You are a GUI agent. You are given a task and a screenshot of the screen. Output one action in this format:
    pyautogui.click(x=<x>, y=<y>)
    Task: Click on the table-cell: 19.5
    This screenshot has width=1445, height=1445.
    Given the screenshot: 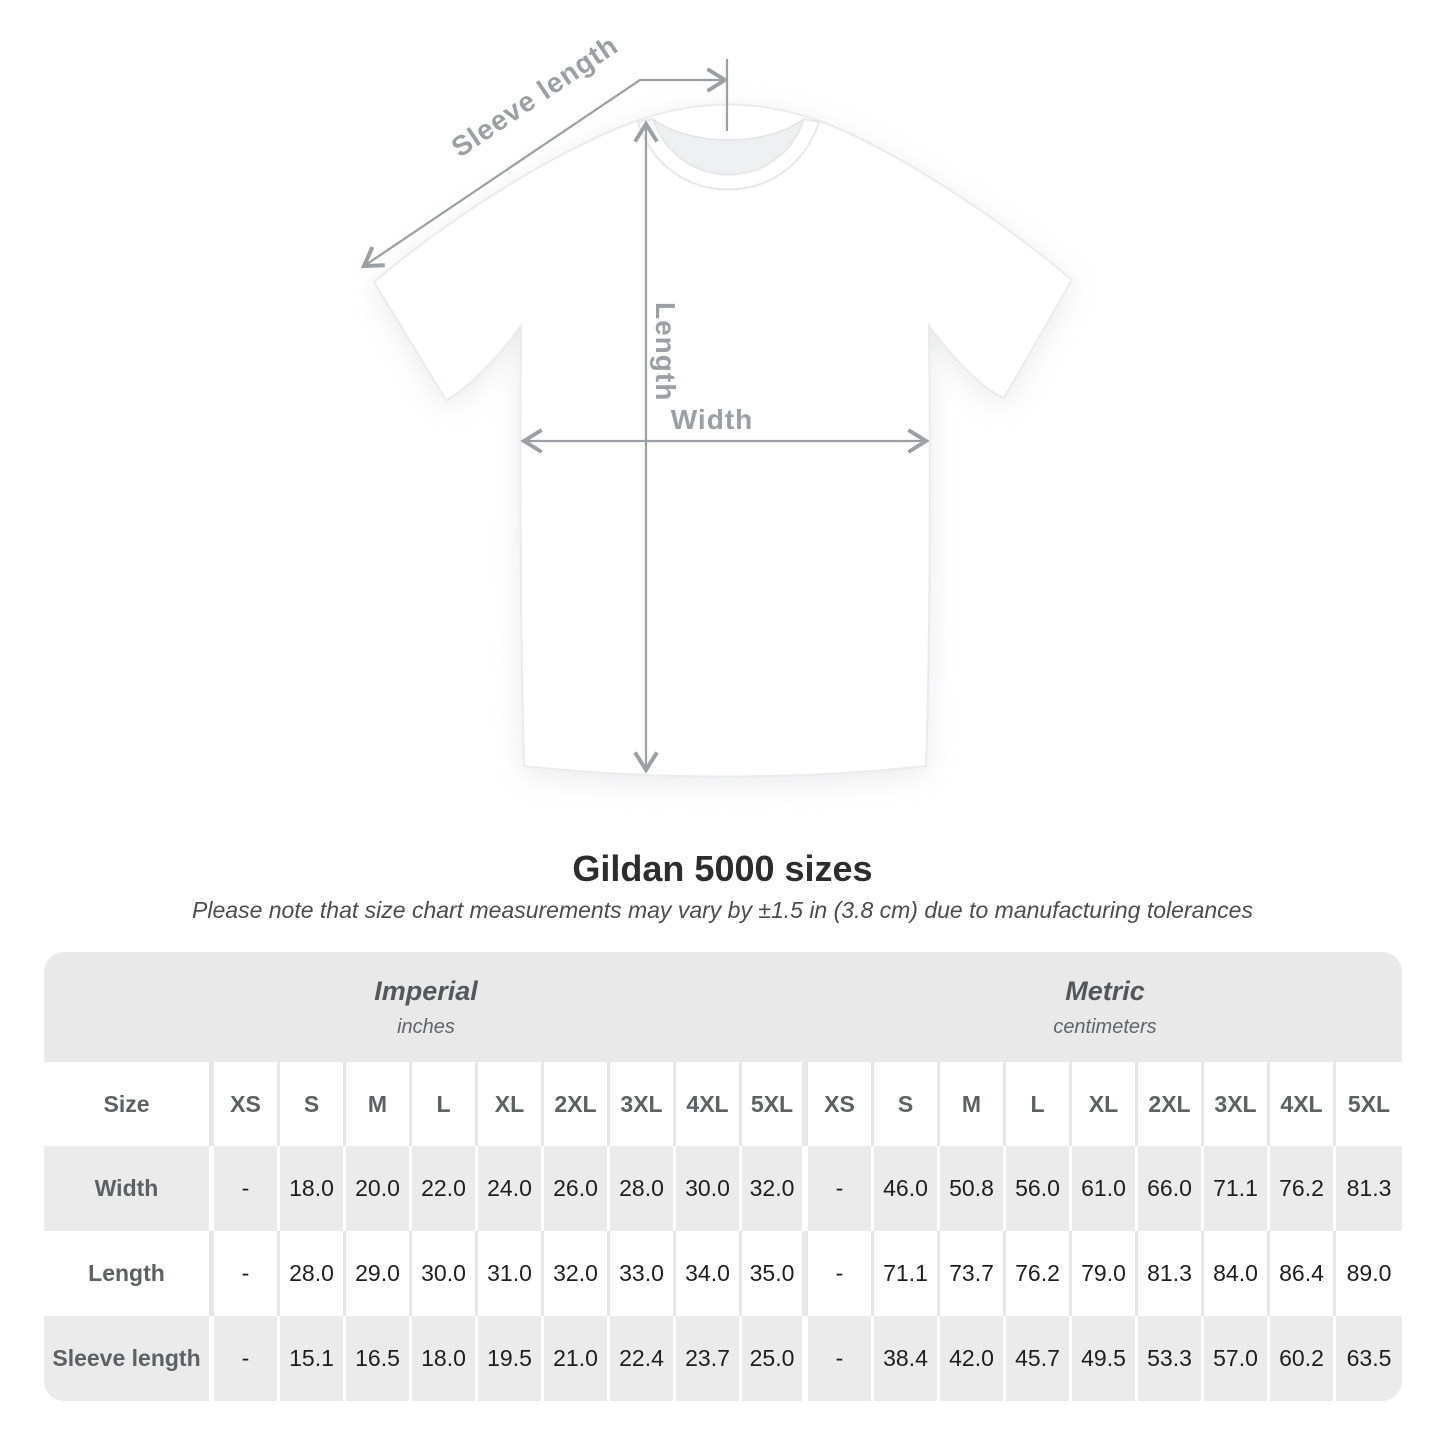 What is the action you would take?
    pyautogui.click(x=511, y=1358)
    